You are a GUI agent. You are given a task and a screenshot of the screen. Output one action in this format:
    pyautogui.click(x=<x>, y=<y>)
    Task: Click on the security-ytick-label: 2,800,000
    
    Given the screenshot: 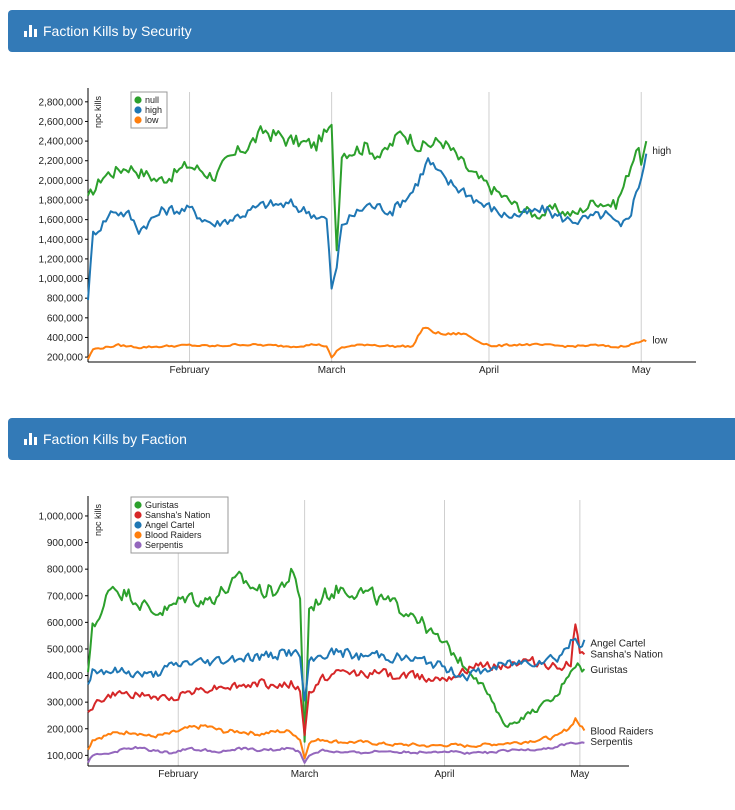 What is the action you would take?
    pyautogui.click(x=61, y=102)
    